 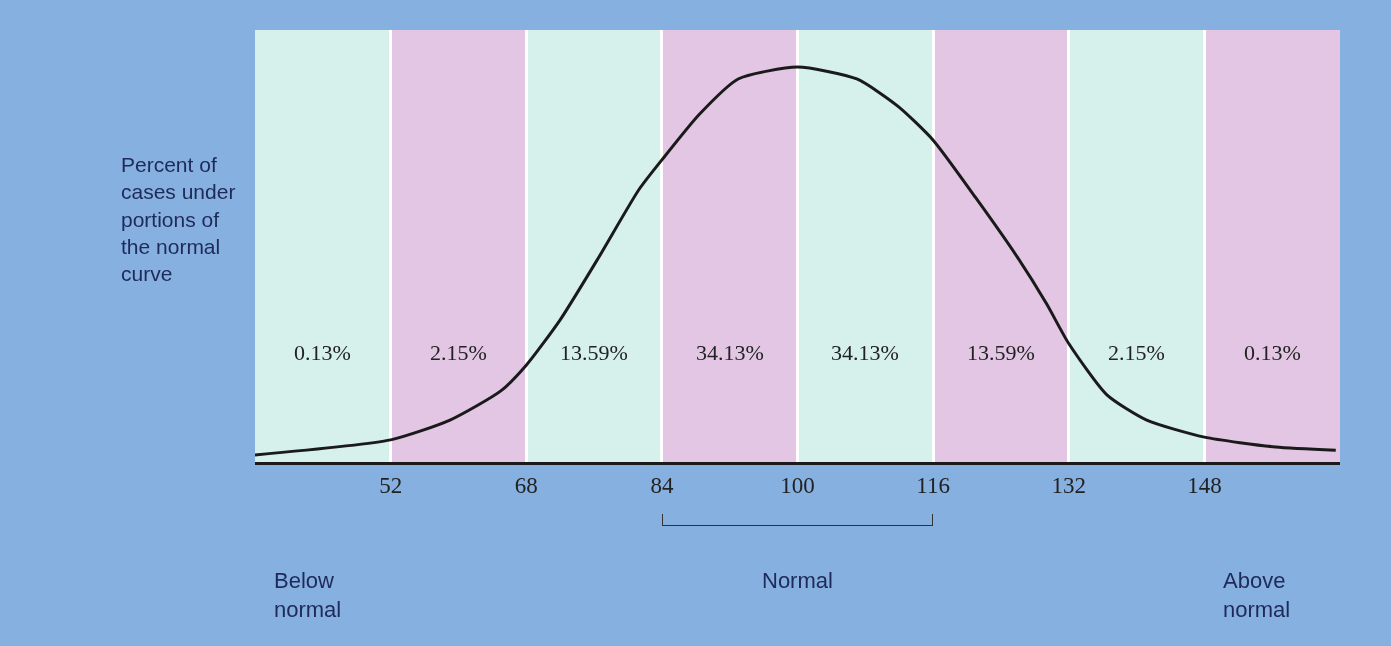 What do you see at coordinates (1257, 595) in the screenshot?
I see `text: Above normal` at bounding box center [1257, 595].